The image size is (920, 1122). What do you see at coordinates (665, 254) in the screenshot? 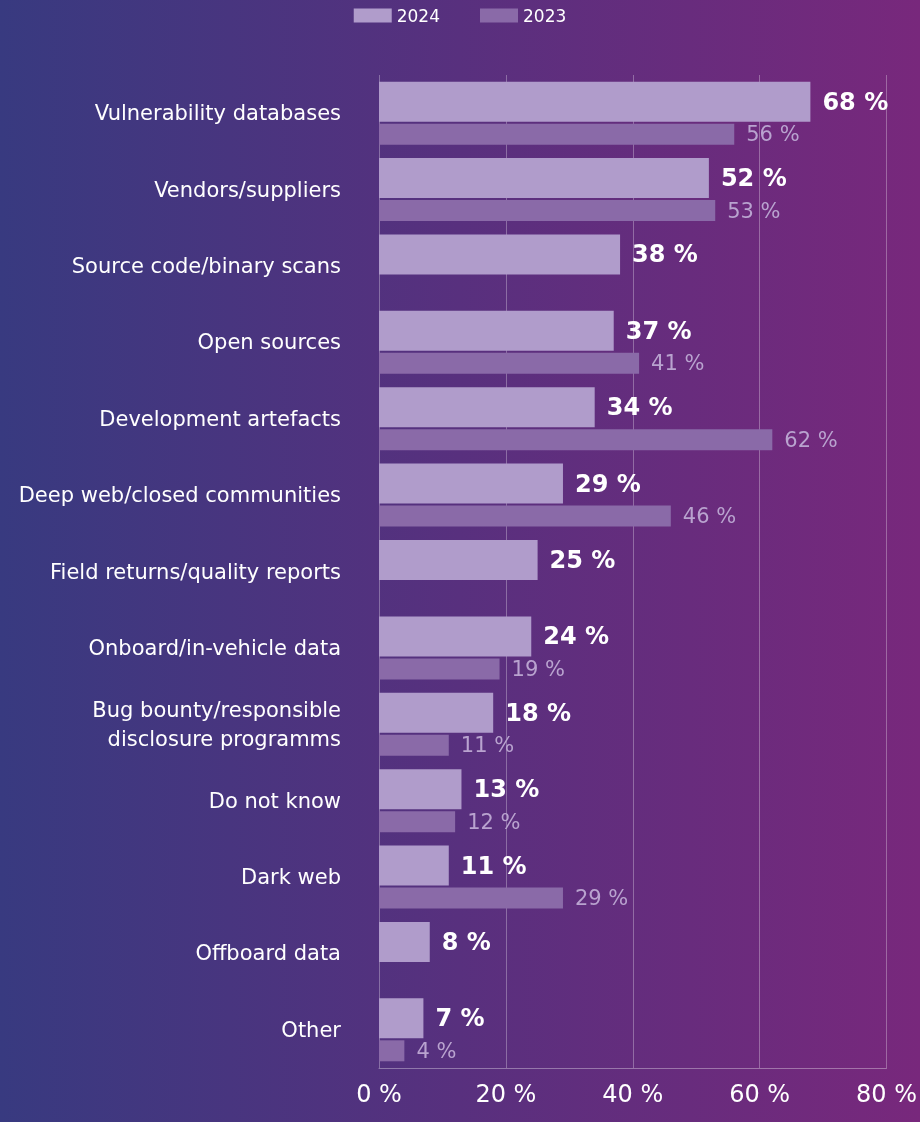
I see `data-label: 38 %` at bounding box center [665, 254].